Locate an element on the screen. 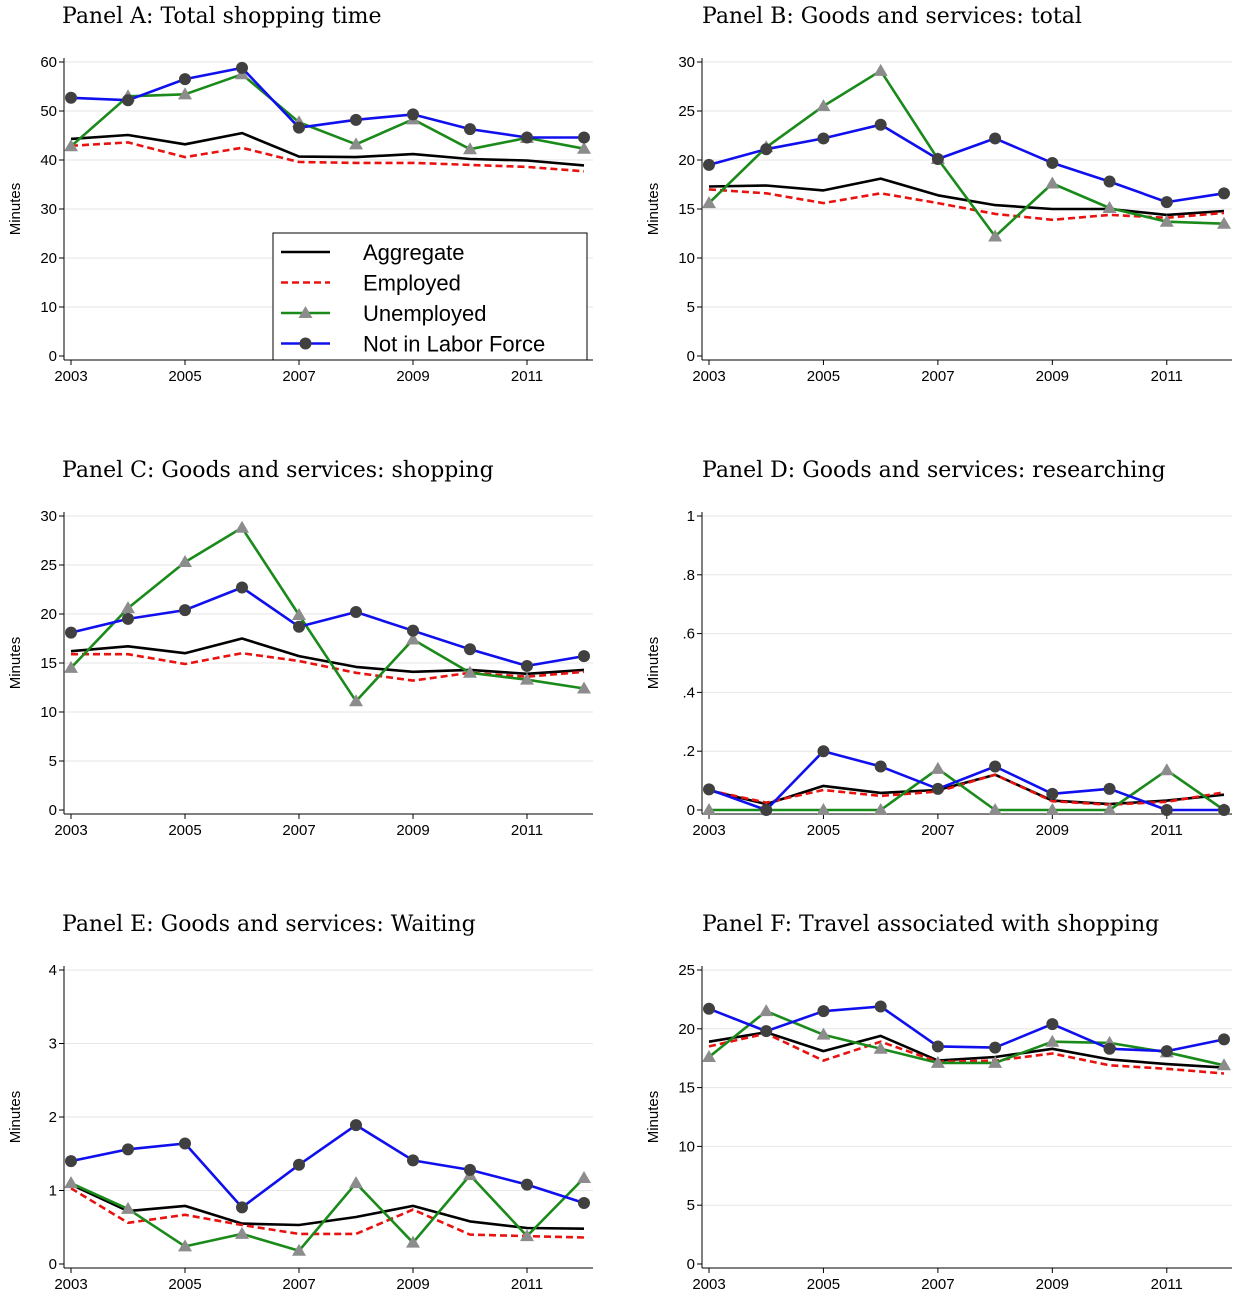 Image resolution: width=1233 pixels, height=1300 pixels. panel-c-x-tick-label: 2009 is located at coordinates (412, 830).